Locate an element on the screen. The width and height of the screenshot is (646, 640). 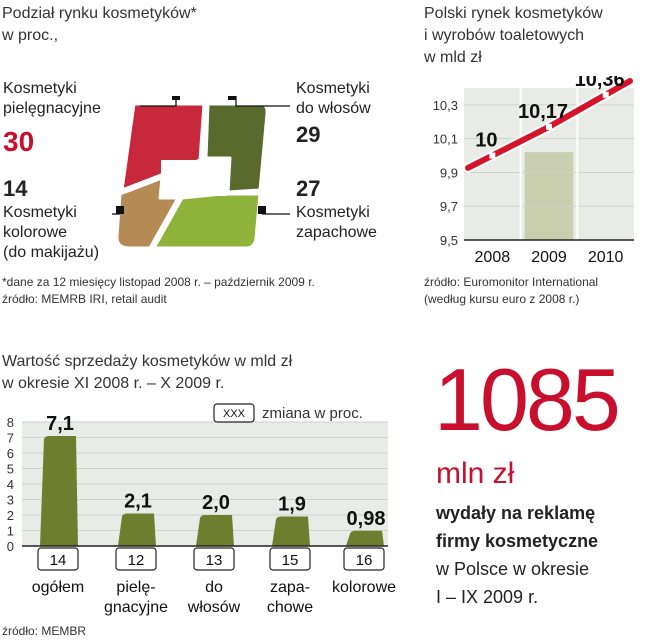
market-ytick-label: 9,7 is located at coordinates (449, 206).